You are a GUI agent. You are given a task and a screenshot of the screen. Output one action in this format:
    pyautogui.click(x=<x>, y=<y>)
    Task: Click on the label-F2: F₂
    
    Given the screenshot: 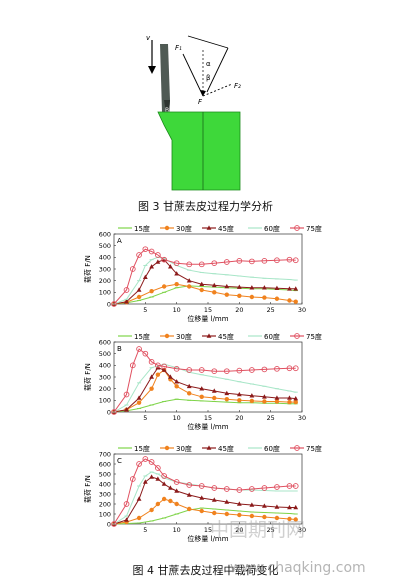 What is the action you would take?
    pyautogui.click(x=237, y=86)
    